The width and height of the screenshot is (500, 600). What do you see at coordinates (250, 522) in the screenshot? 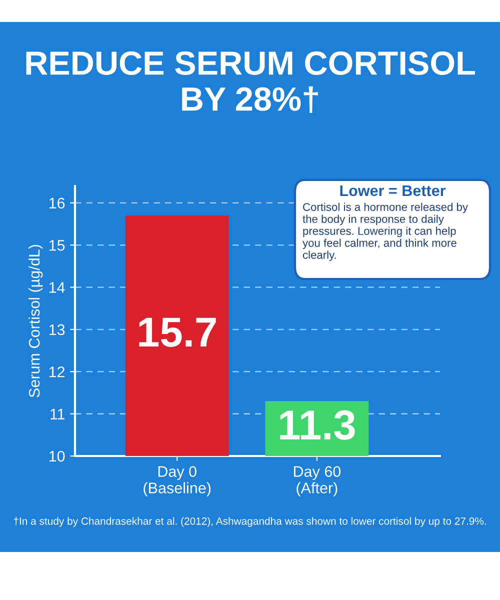
I see `text: †In a study by Chandrasekhar et al. (2012), Ashwagandha was shown to lower cortisol by up to 27.9%.` at bounding box center [250, 522].